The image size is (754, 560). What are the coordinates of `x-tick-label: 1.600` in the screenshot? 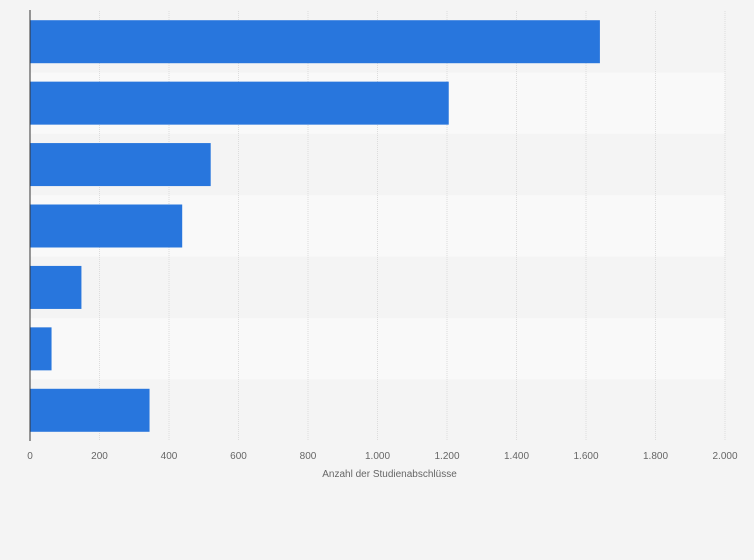 It's located at (585, 456).